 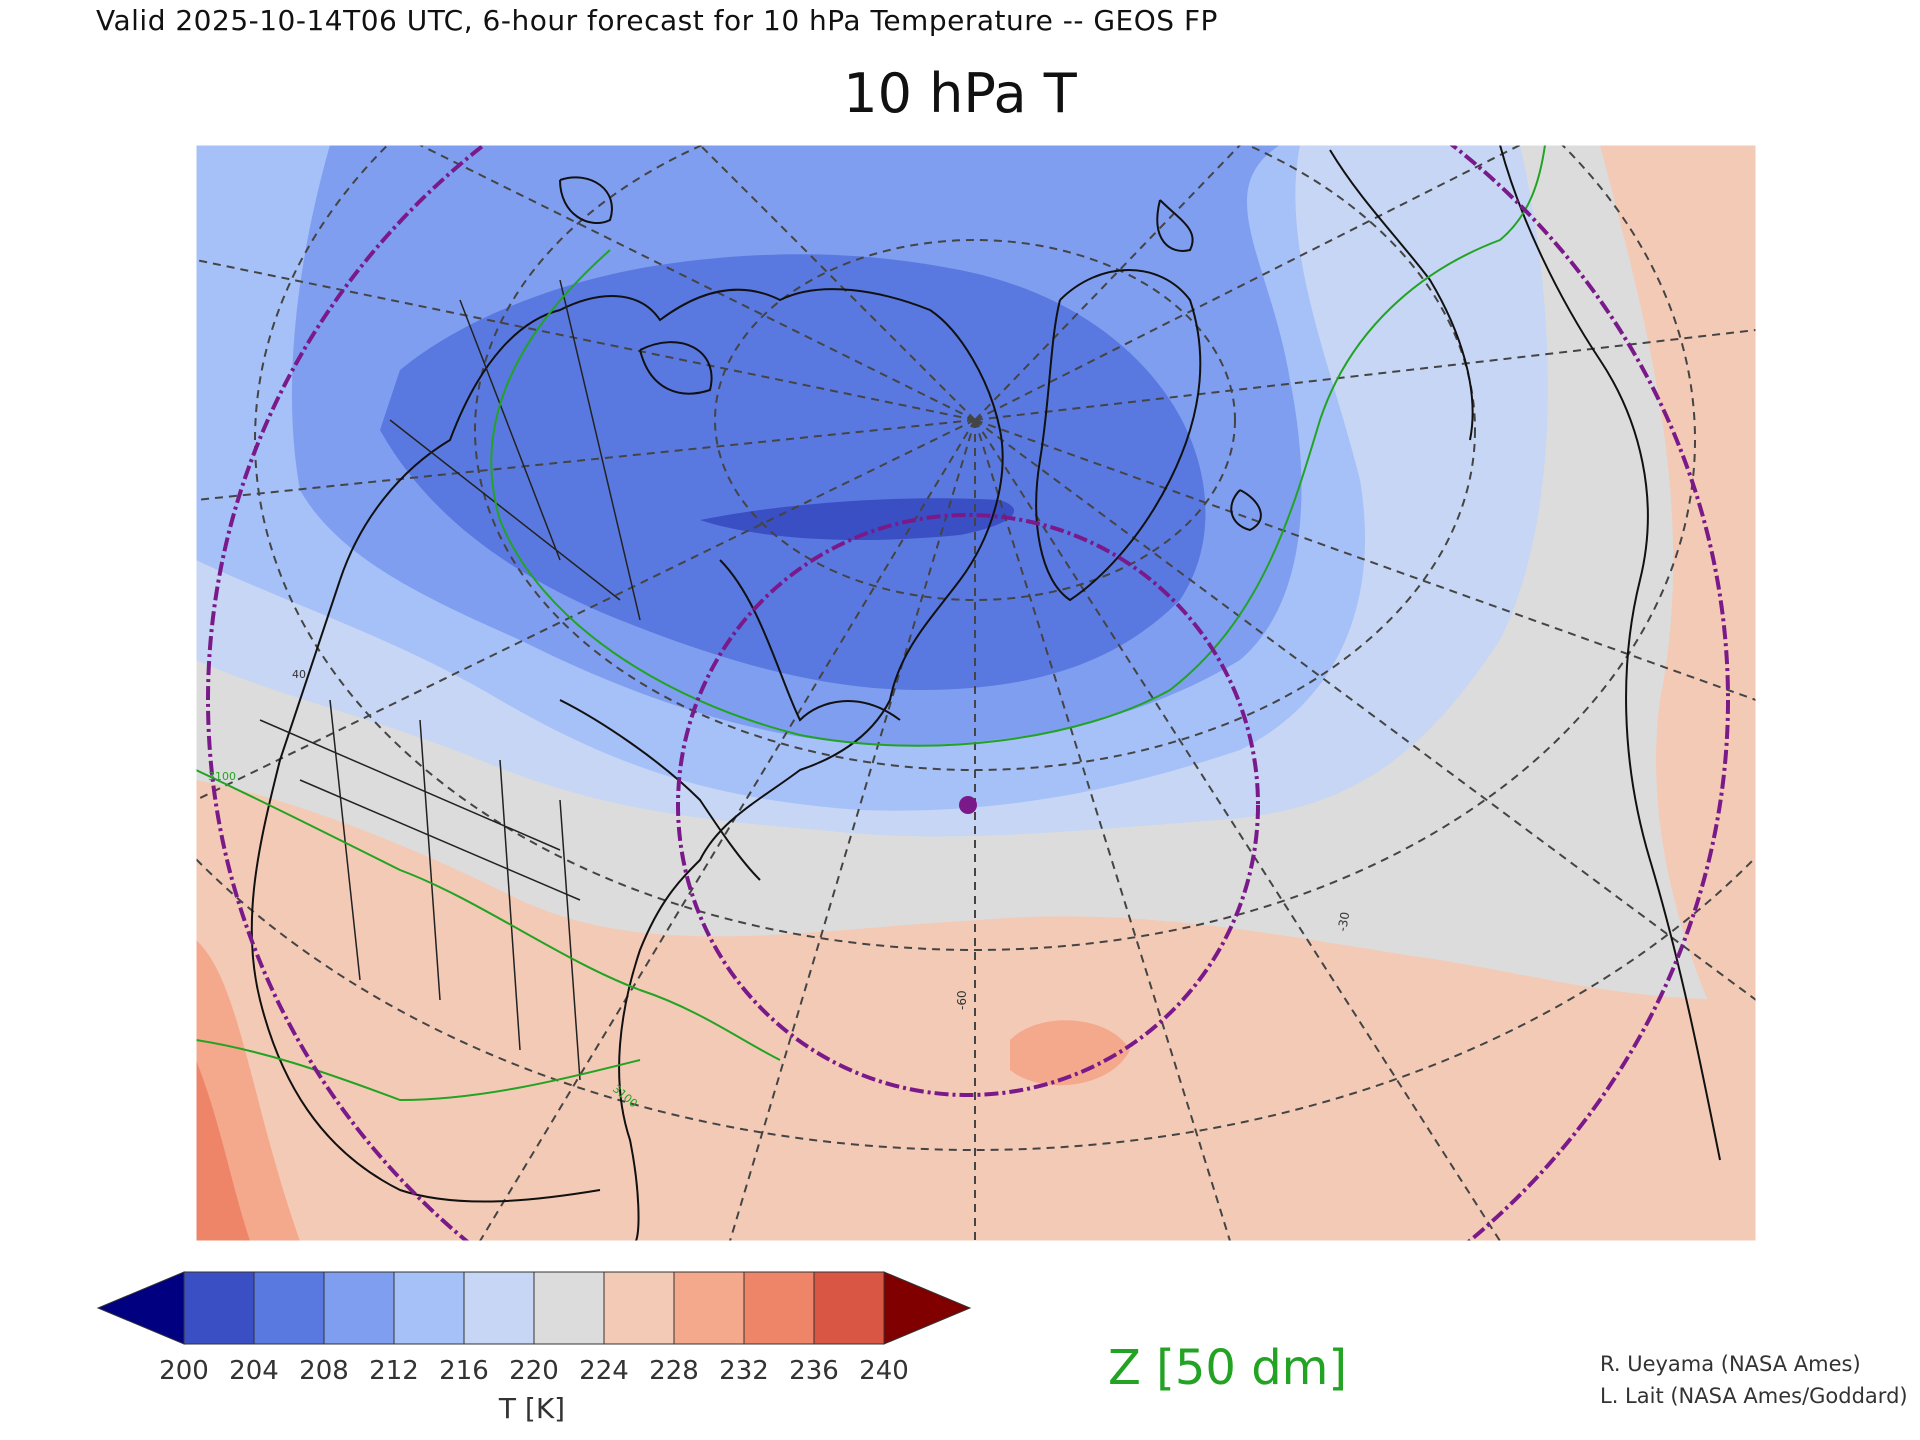 I want to click on greenland-coast, so click(x=1118, y=435).